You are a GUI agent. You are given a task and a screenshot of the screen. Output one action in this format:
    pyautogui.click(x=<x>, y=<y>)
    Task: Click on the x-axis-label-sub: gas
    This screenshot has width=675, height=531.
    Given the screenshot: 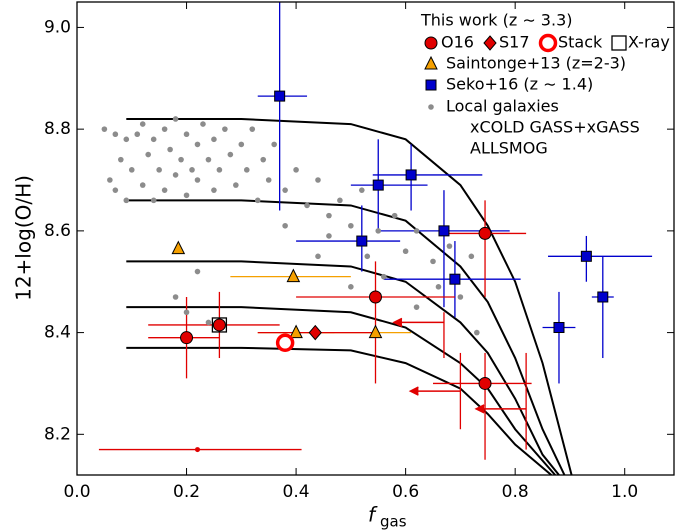 What is the action you would take?
    pyautogui.click(x=393, y=522)
    